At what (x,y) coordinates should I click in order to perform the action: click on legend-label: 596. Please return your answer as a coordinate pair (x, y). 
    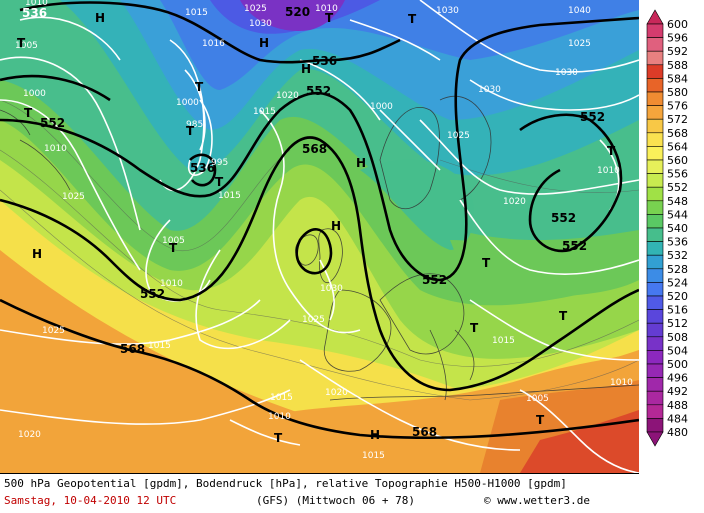
    Looking at the image, I should click on (677, 38).